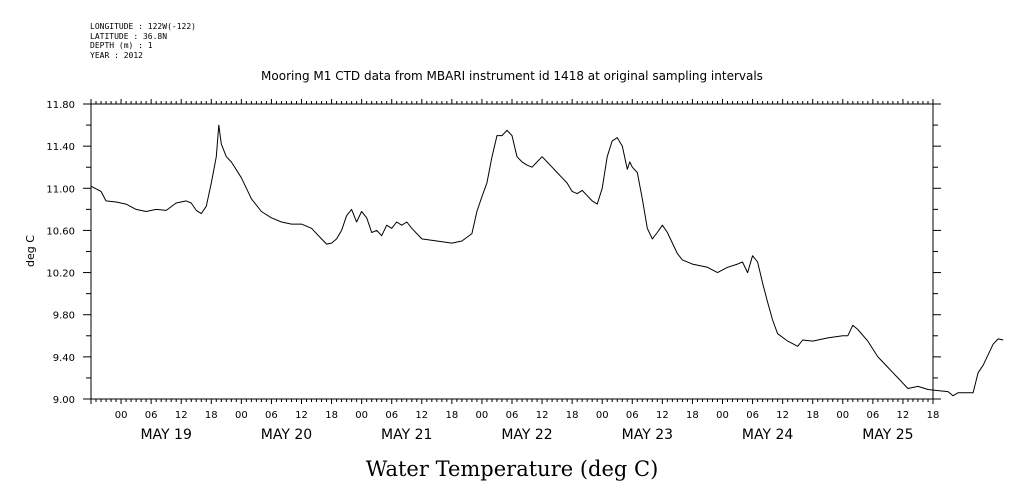 Image resolution: width=1009 pixels, height=504 pixels. Describe the element at coordinates (512, 469) in the screenshot. I see `x-axis-label: Water Temperature (deg C)` at that location.